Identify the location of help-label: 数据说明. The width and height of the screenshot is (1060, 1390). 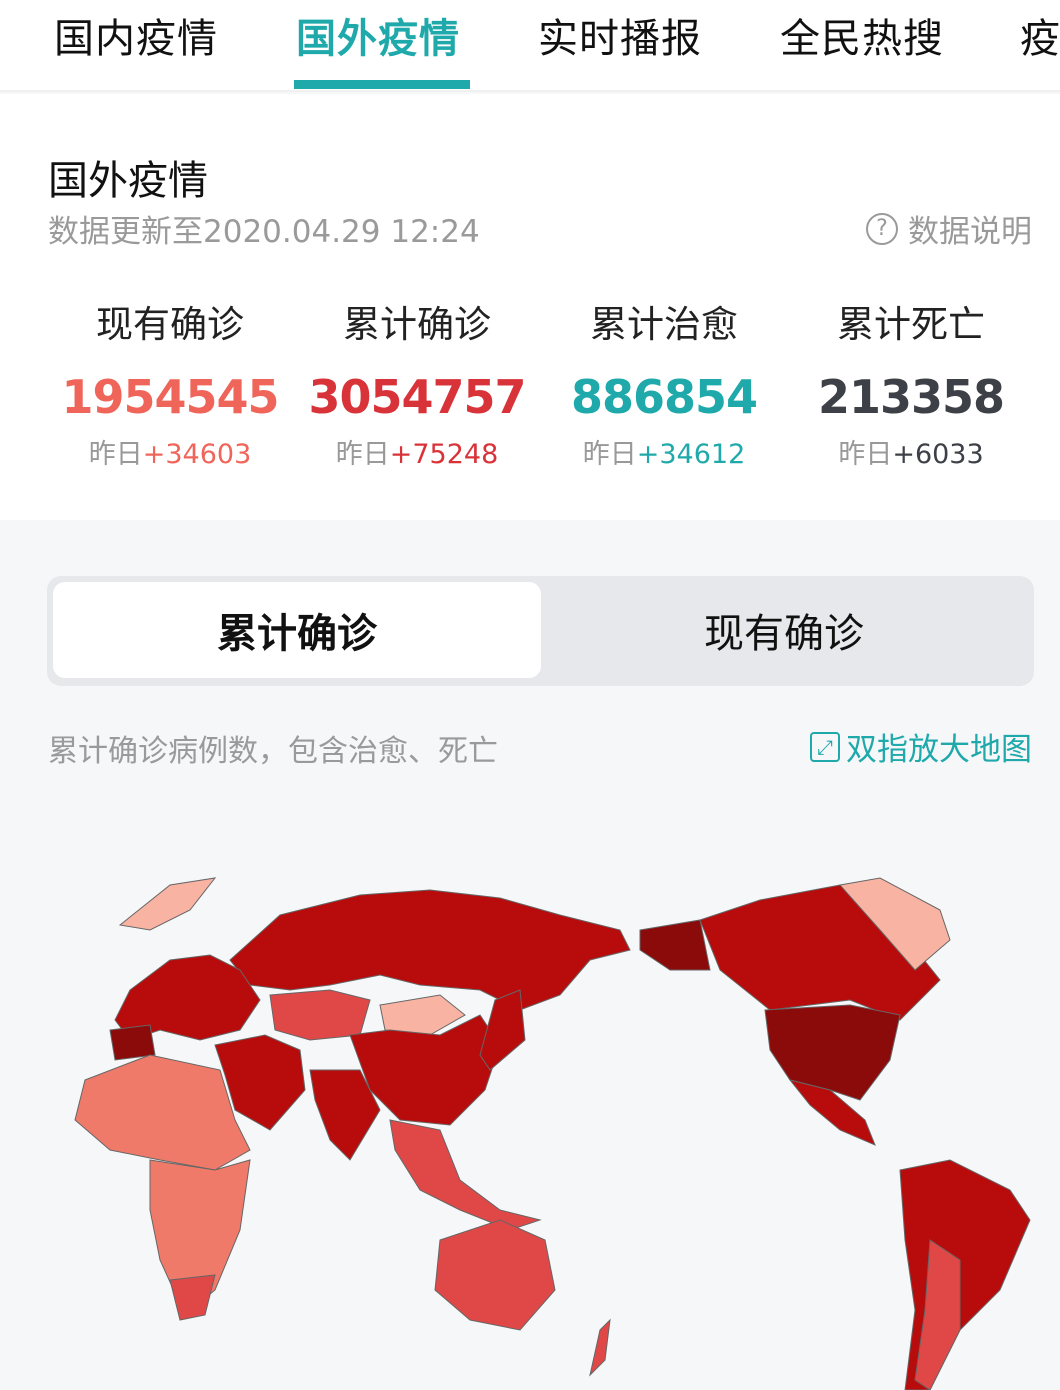
(970, 232).